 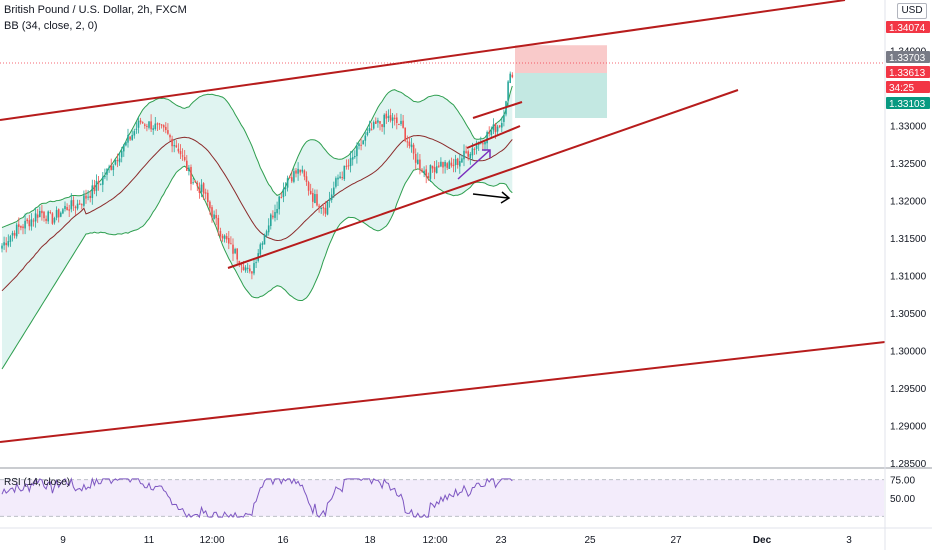 I want to click on bb-indicator-label: BB (34, close, 2, 0), so click(x=51, y=26).